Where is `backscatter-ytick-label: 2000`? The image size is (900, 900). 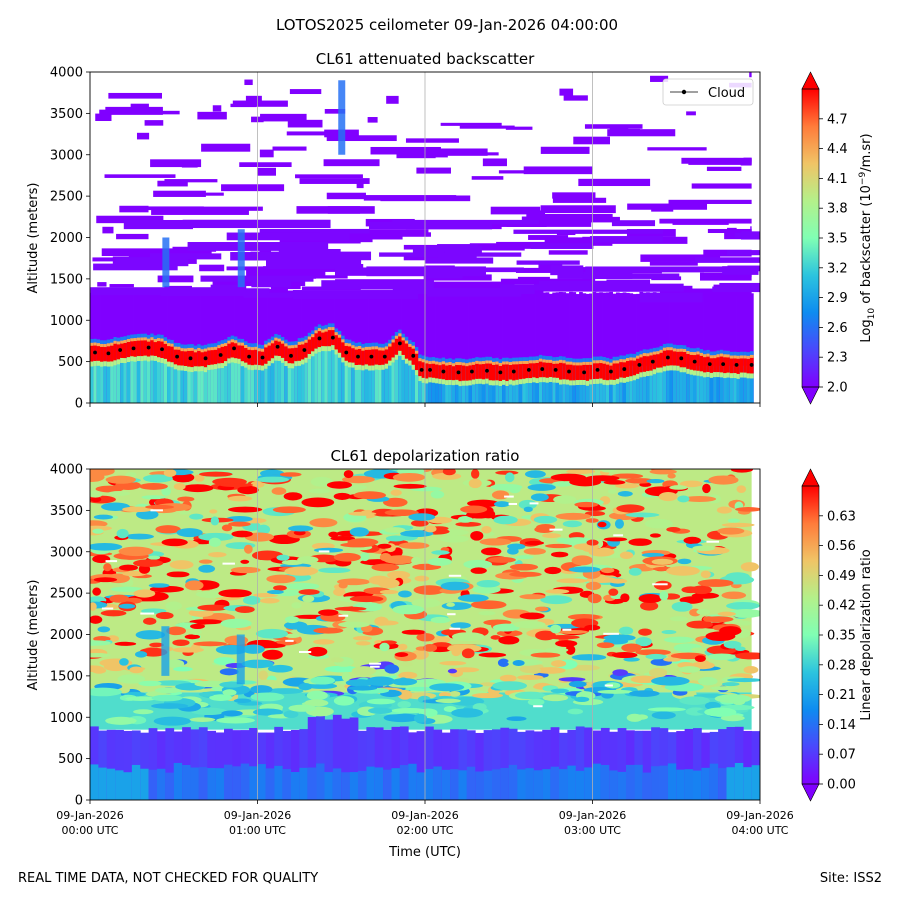 backscatter-ytick-label: 2000 is located at coordinates (66, 238).